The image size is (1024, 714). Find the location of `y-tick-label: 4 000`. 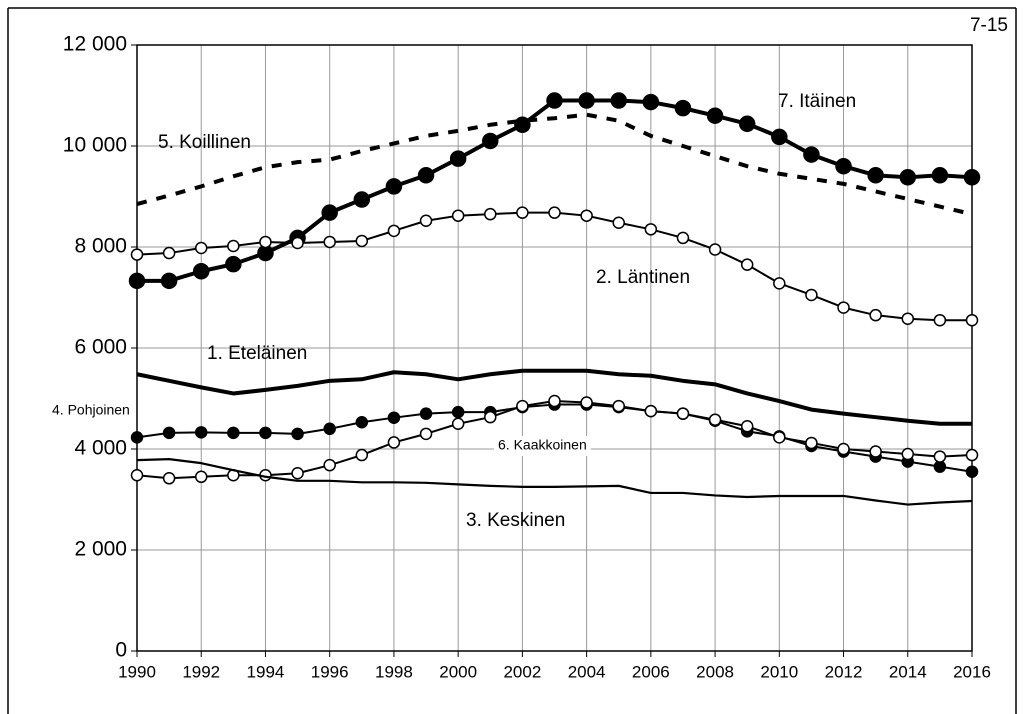

y-tick-label: 4 000 is located at coordinates (100, 448).